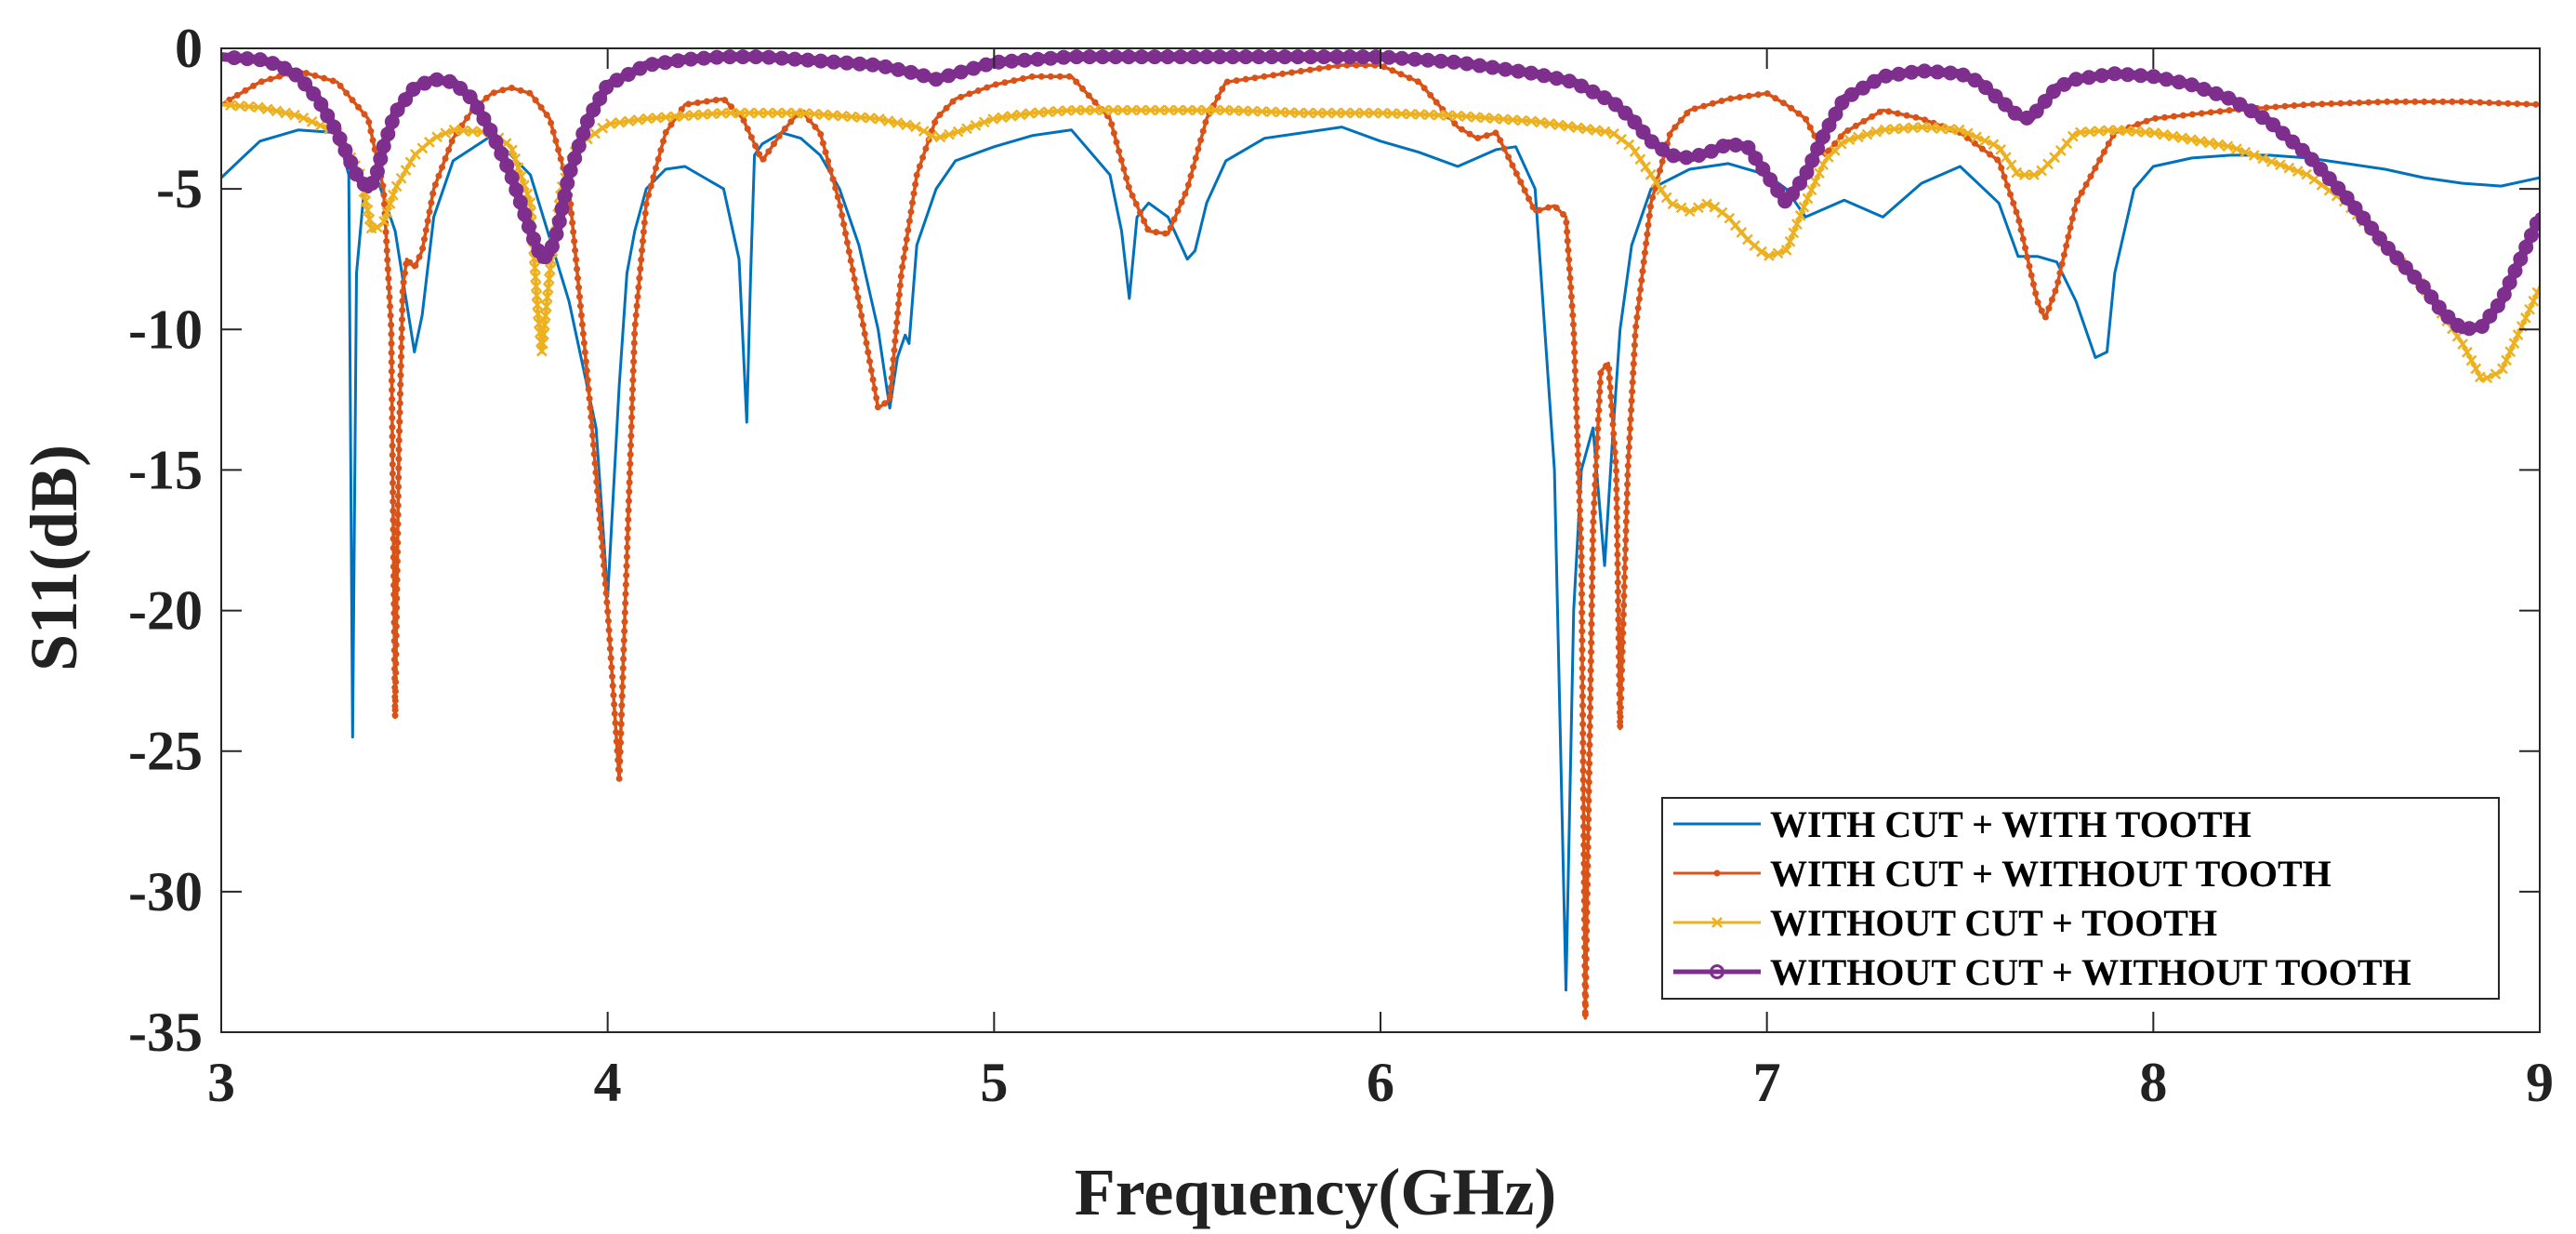  Describe the element at coordinates (994, 1083) in the screenshot. I see `x-tick-label: 5` at that location.